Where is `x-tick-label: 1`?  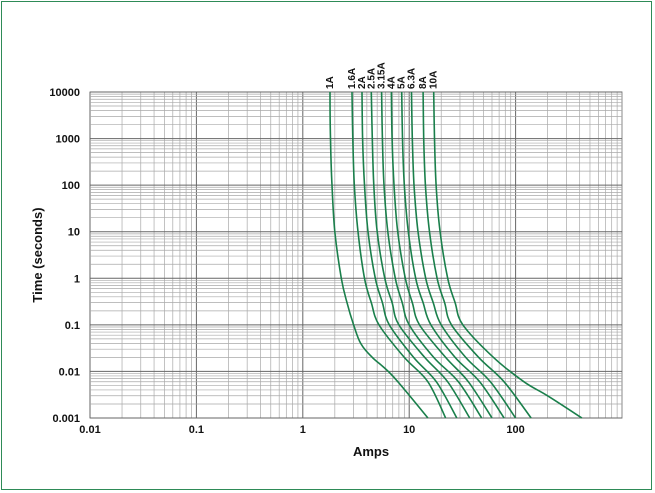 x-tick-label: 1 is located at coordinates (303, 430).